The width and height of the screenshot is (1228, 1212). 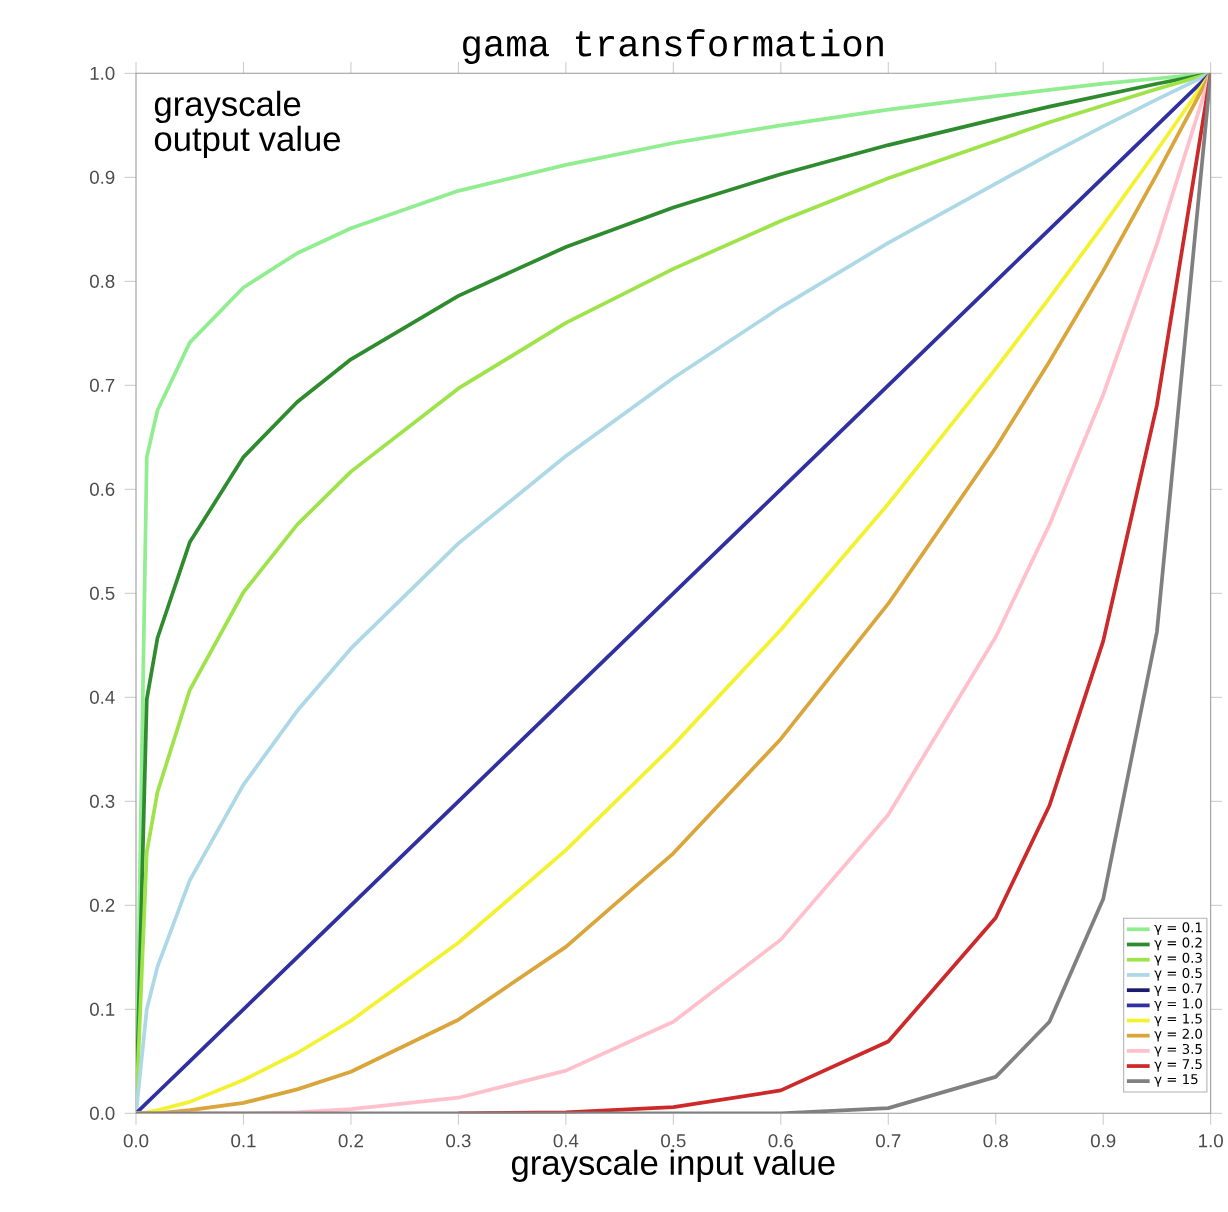 What do you see at coordinates (102, 385) in the screenshot?
I see `y-tick-label: 0.7` at bounding box center [102, 385].